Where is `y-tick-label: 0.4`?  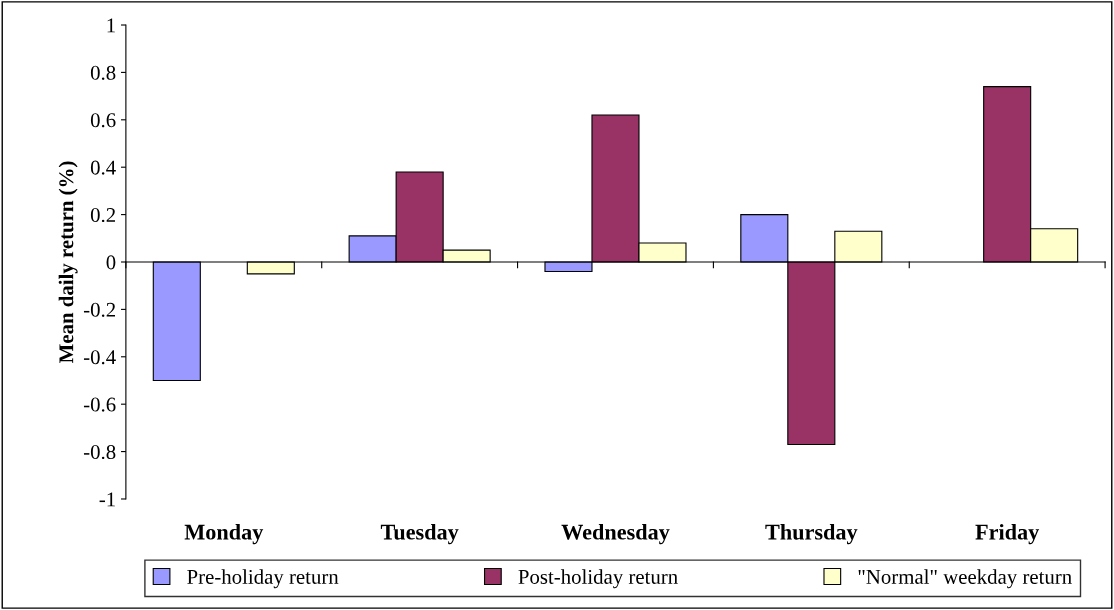 y-tick-label: 0.4 is located at coordinates (103, 167).